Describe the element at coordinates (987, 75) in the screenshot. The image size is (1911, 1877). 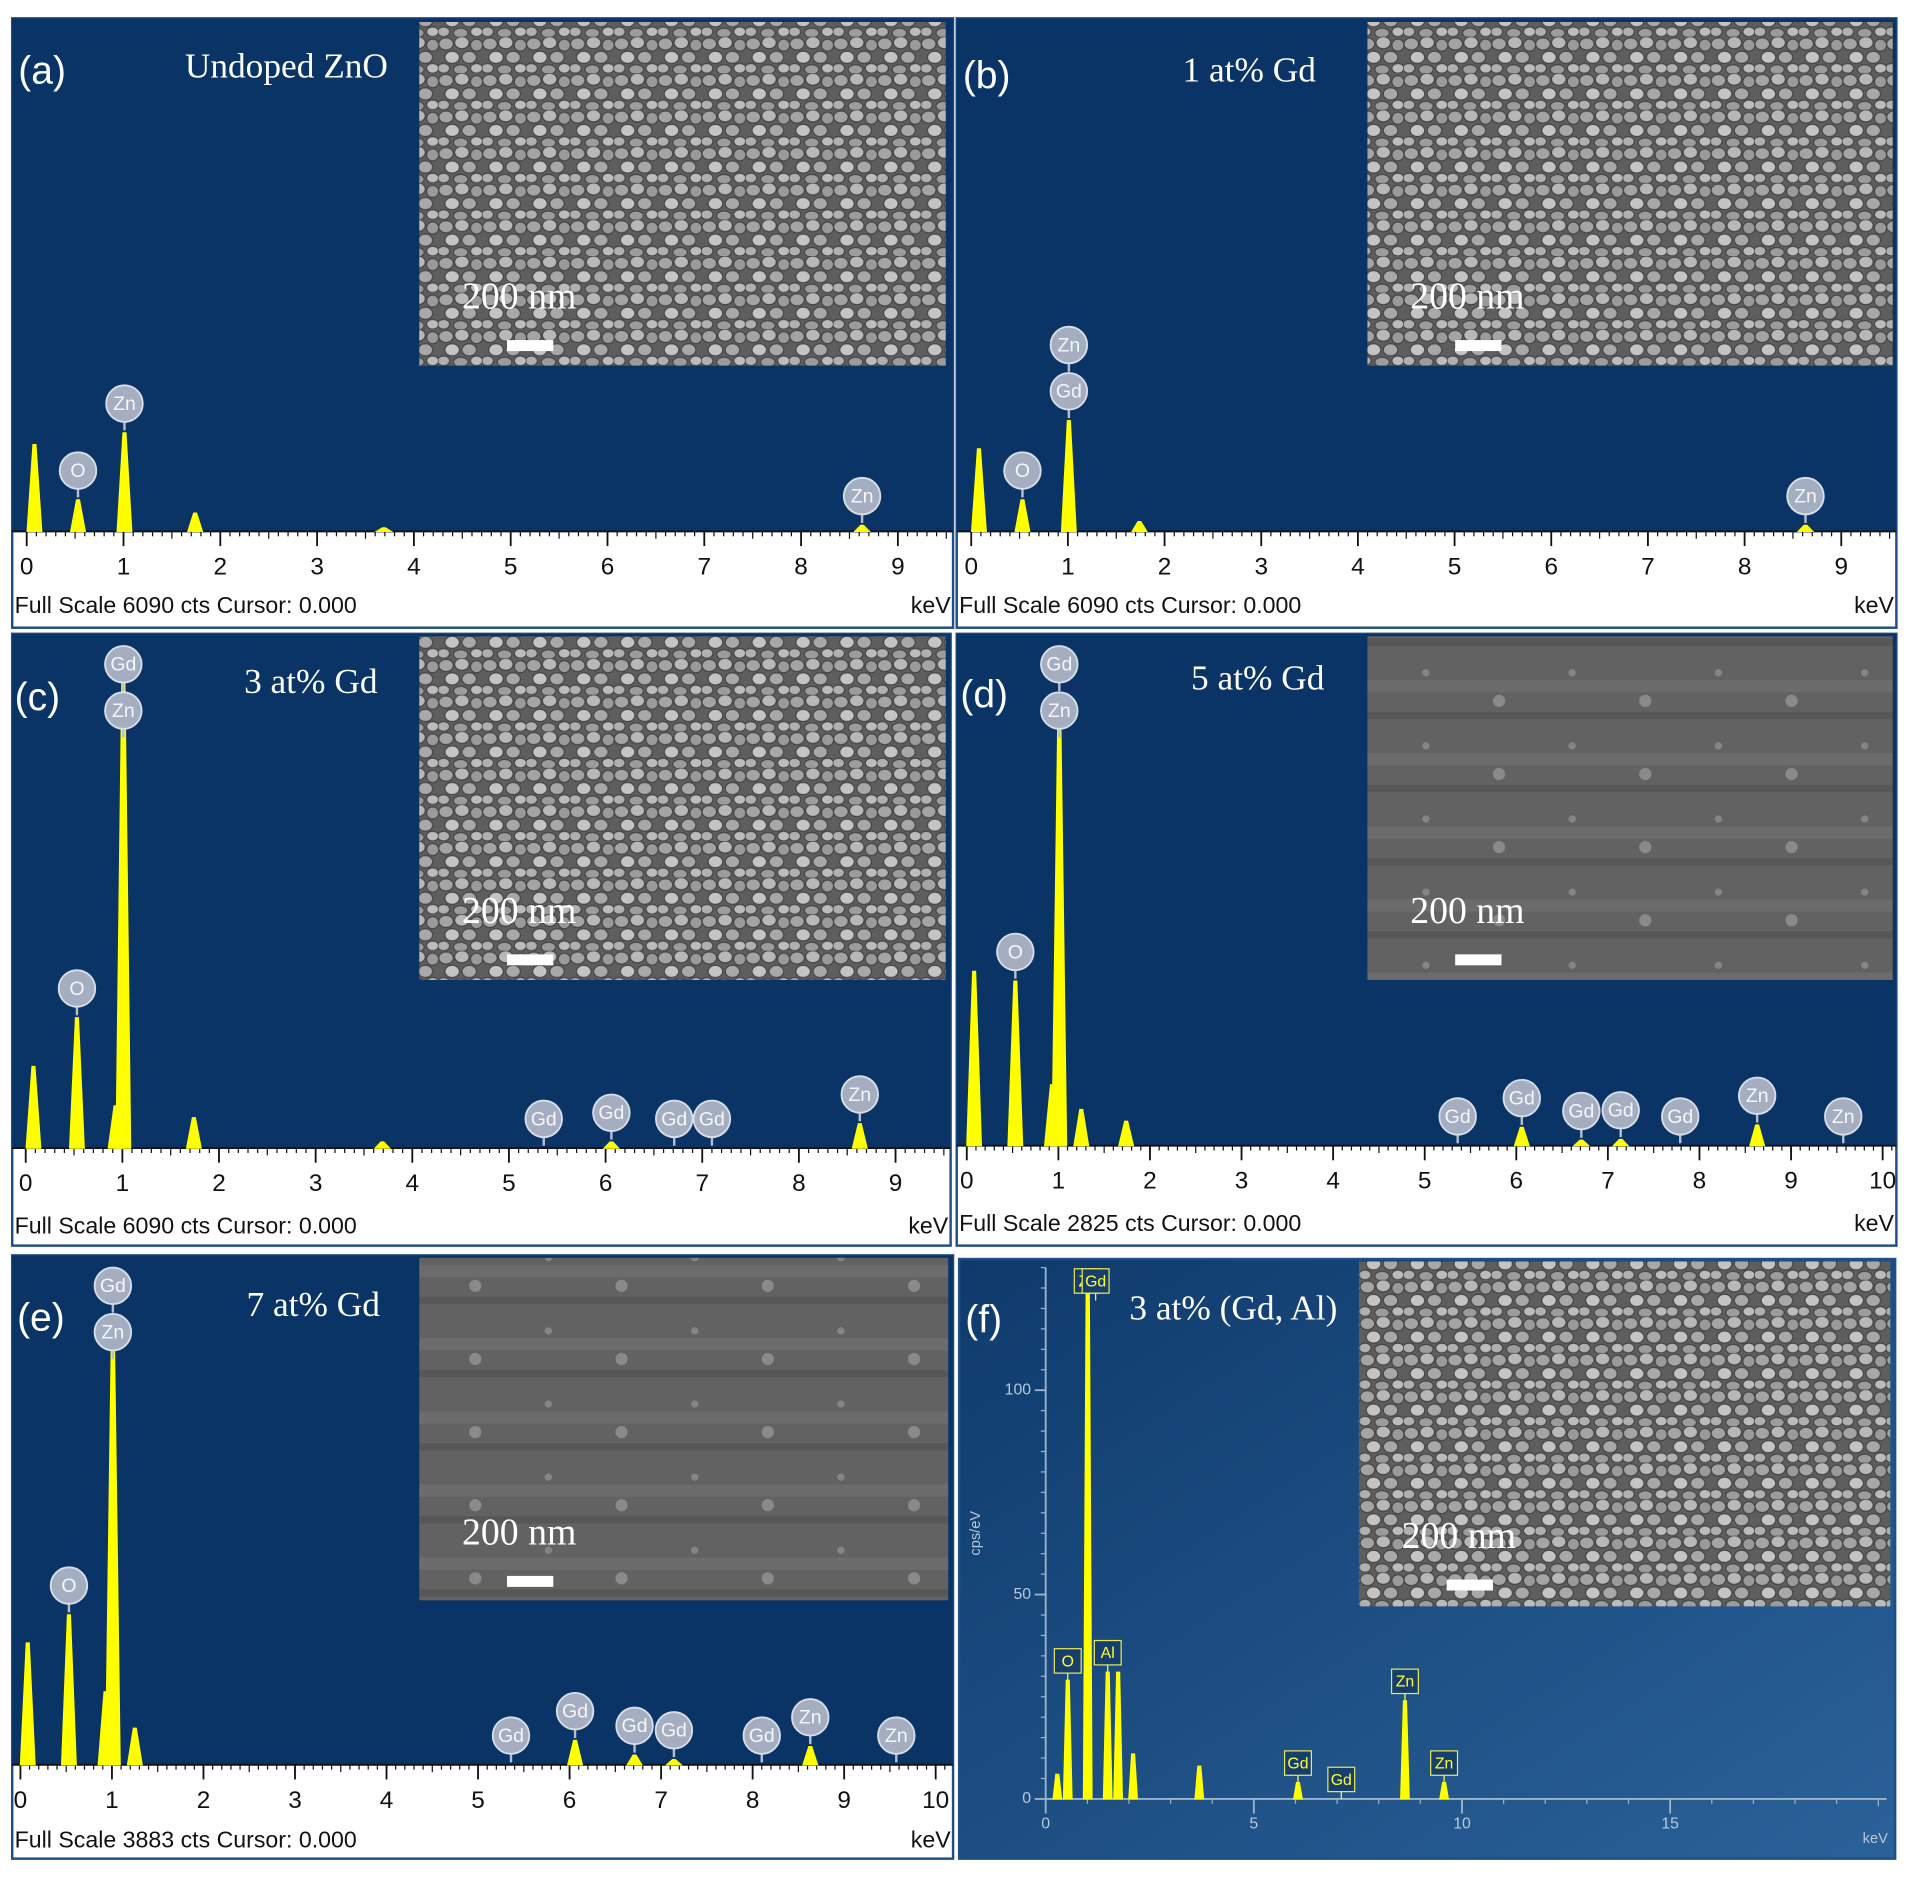
I see `panel-label: (b)` at that location.